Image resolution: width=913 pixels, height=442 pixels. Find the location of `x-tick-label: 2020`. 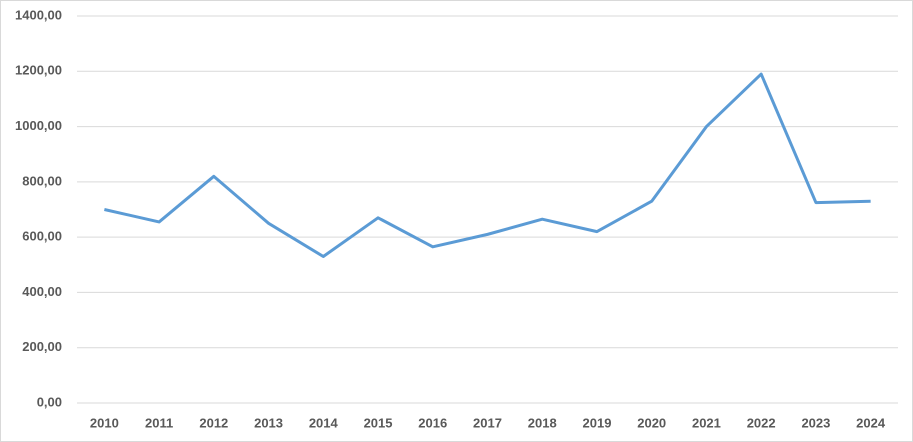

x-tick-label: 2020 is located at coordinates (651, 422).